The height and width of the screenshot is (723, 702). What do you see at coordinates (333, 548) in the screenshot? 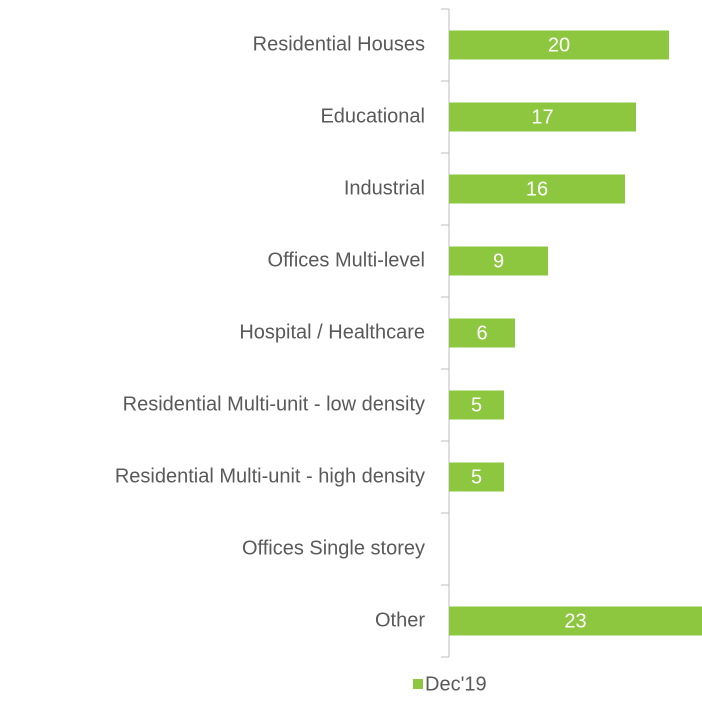
I see `category-label: Offices Single storey` at bounding box center [333, 548].